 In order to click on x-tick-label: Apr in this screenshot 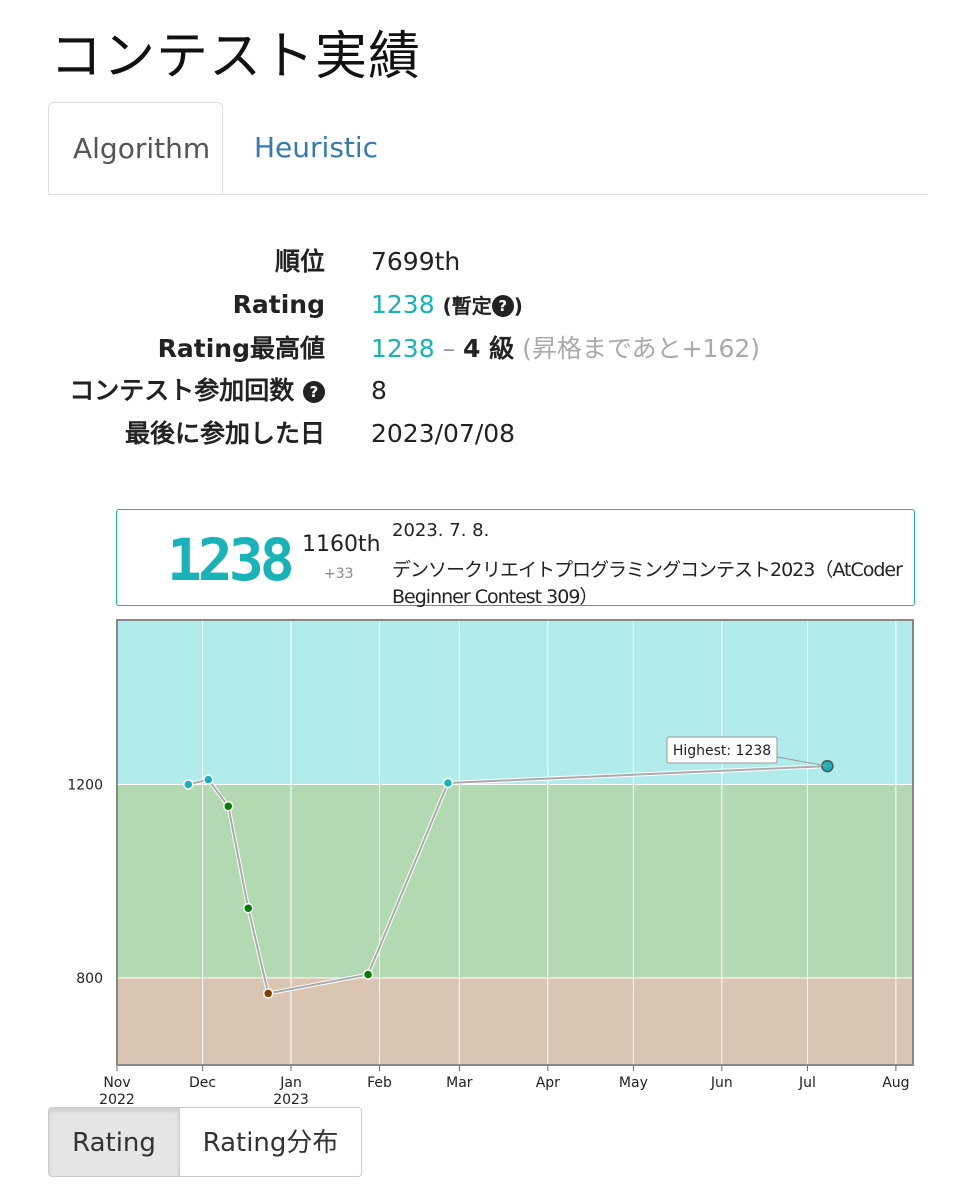, I will do `click(548, 1083)`.